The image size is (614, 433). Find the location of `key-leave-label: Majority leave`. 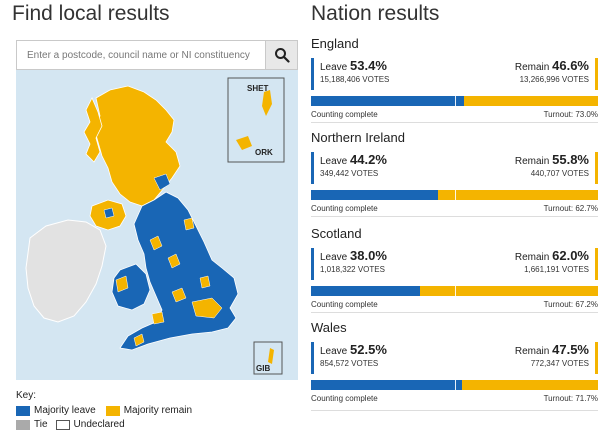

key-leave-label: Majority leave is located at coordinates (65, 410).